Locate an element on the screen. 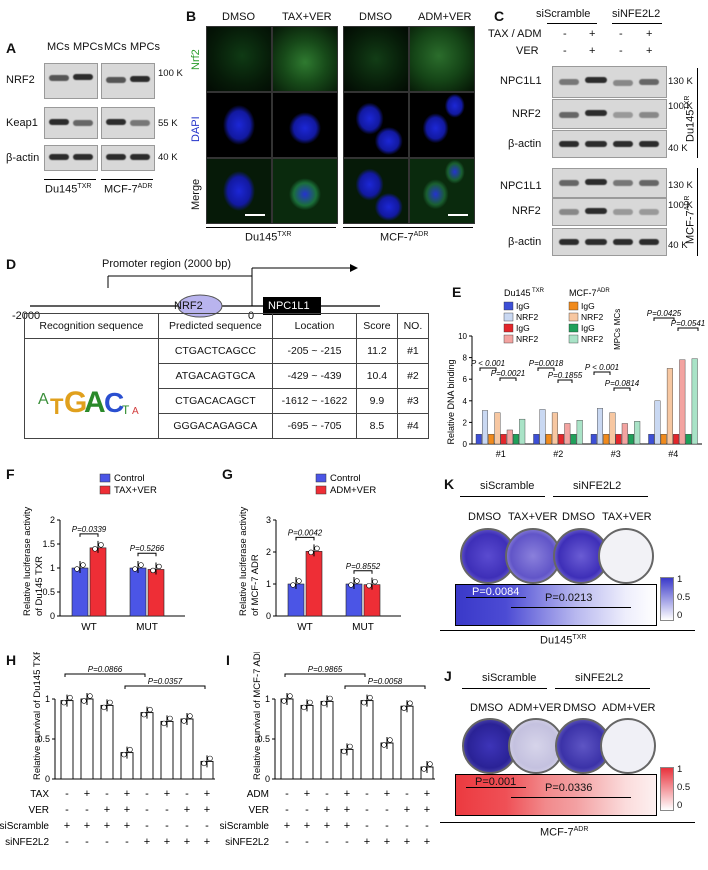 The width and height of the screenshot is (708, 870). sign: - is located at coordinates (565, 51).